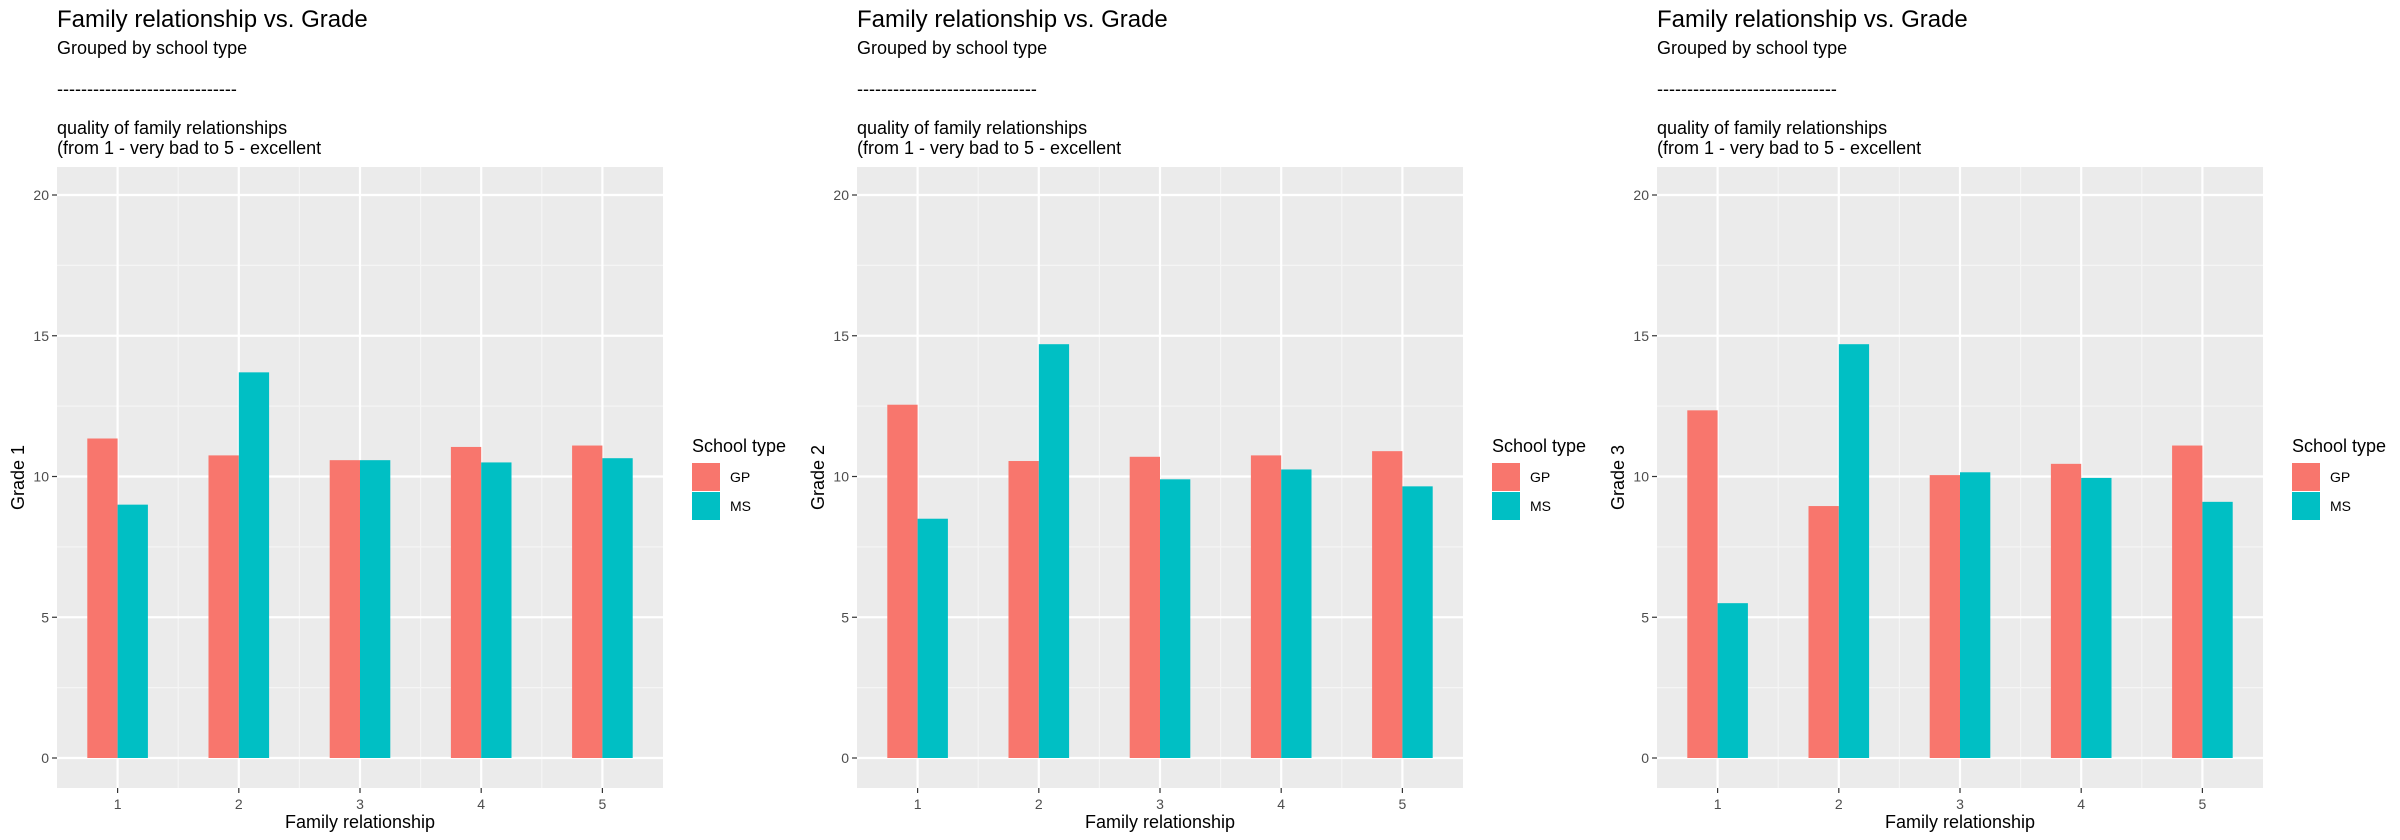 This screenshot has width=2400, height=840. What do you see at coordinates (18, 477) in the screenshot?
I see `y-axis-title: Grade 1` at bounding box center [18, 477].